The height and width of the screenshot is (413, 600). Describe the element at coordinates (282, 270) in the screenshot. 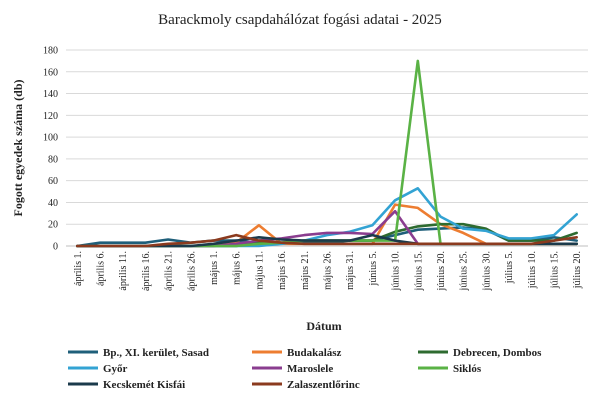

I see `x-tick-label: május 16.` at that location.